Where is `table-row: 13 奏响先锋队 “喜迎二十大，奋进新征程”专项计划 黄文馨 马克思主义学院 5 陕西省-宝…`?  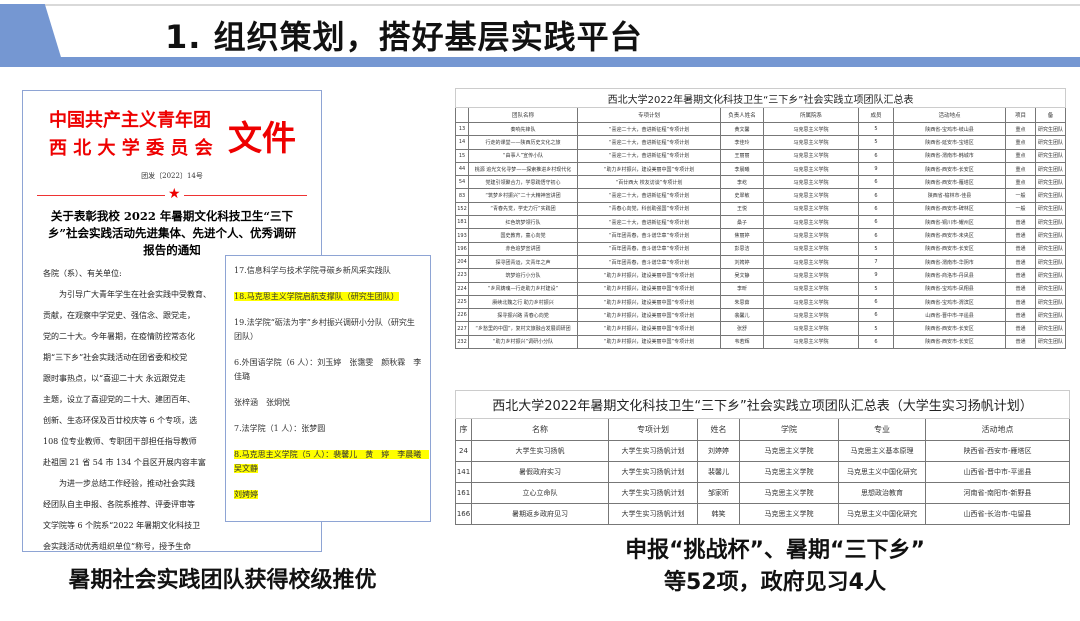 table-row: 13 奏响先锋队 “喜迎二十大，奋进新征程”专项计划 黄文馨 马克思主义学院 5 陕西省-宝… is located at coordinates (761, 129).